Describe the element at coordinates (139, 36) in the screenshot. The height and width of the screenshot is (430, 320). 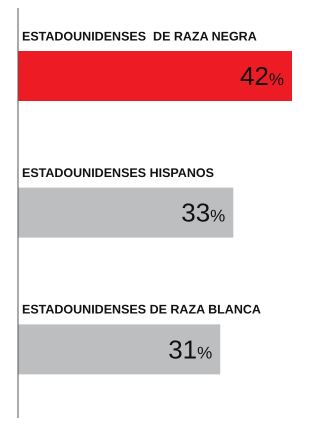
I see `y-tick-label: ESTADOUNIDENSES DE RAZA NEGRA` at that location.